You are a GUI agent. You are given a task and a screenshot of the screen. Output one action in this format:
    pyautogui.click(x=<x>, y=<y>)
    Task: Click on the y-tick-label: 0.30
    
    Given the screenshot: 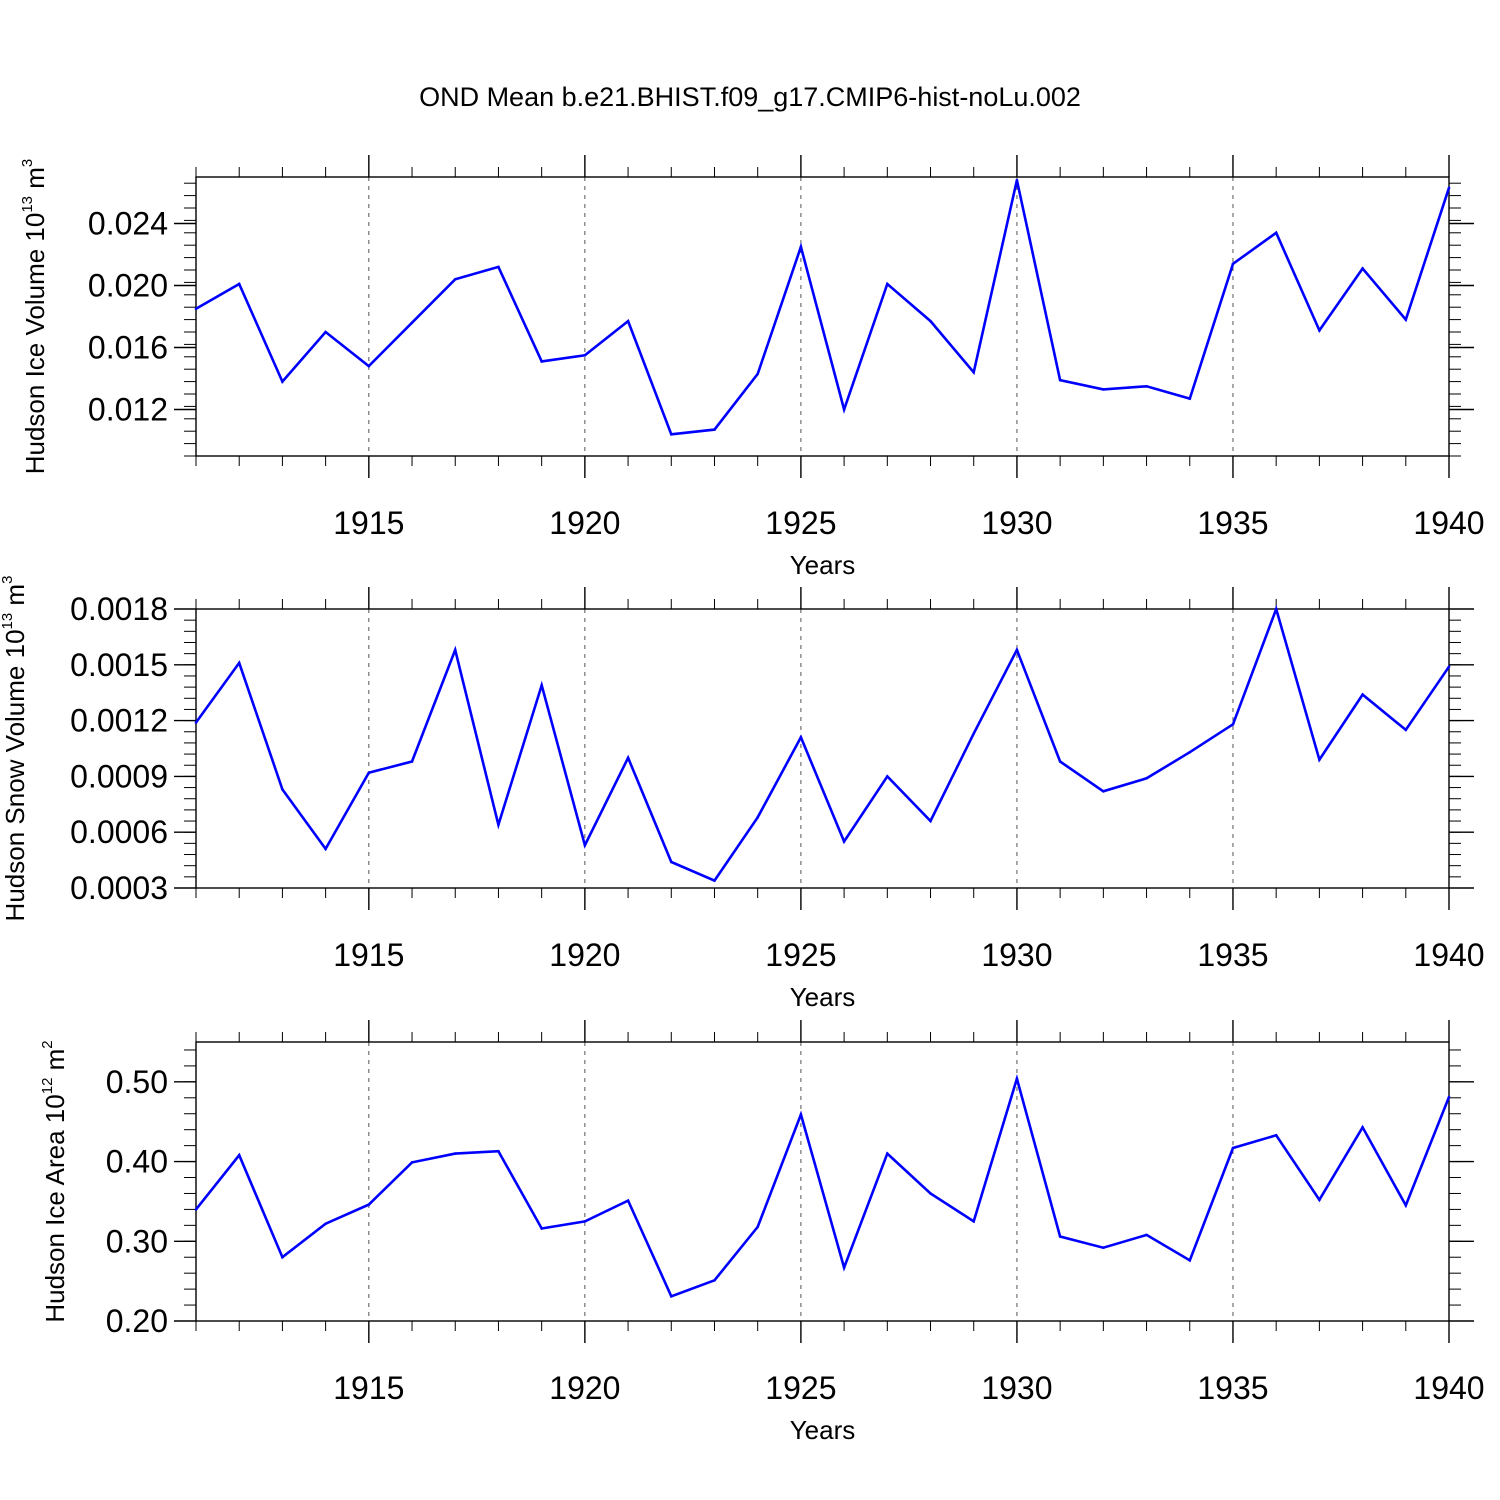 What is the action you would take?
    pyautogui.click(x=137, y=1241)
    